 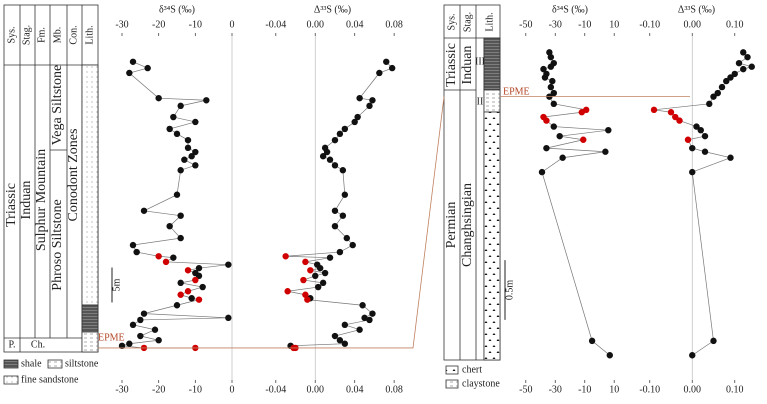 What do you see at coordinates (57, 105) in the screenshot?
I see `unit-label: Vega Siltstone` at bounding box center [57, 105].